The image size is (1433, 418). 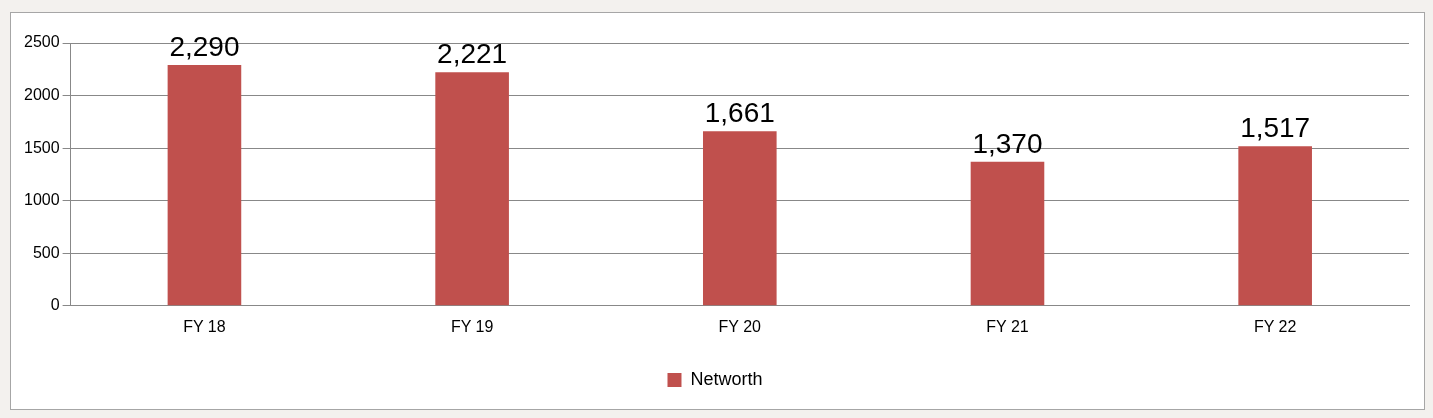 What do you see at coordinates (1275, 326) in the screenshot?
I see `x-tick-label: FY 22` at bounding box center [1275, 326].